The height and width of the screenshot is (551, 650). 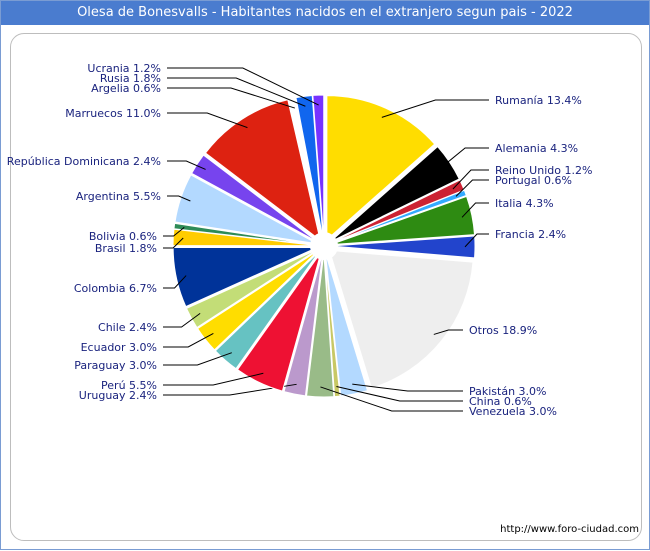 I want to click on slice-label: Venezuela 3.0%, so click(x=513, y=411).